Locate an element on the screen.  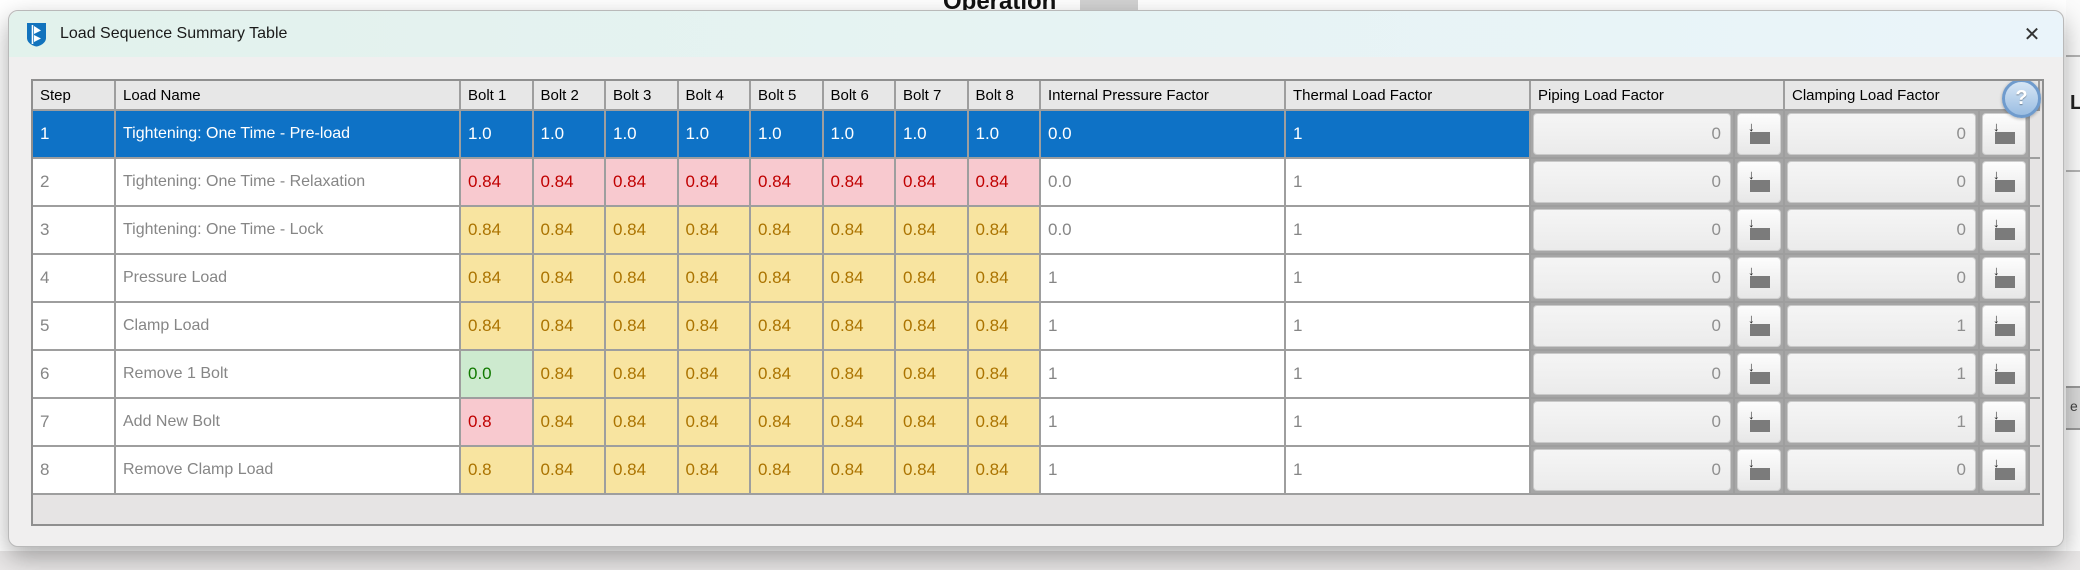
cell-step: 1 is located at coordinates (74, 135).